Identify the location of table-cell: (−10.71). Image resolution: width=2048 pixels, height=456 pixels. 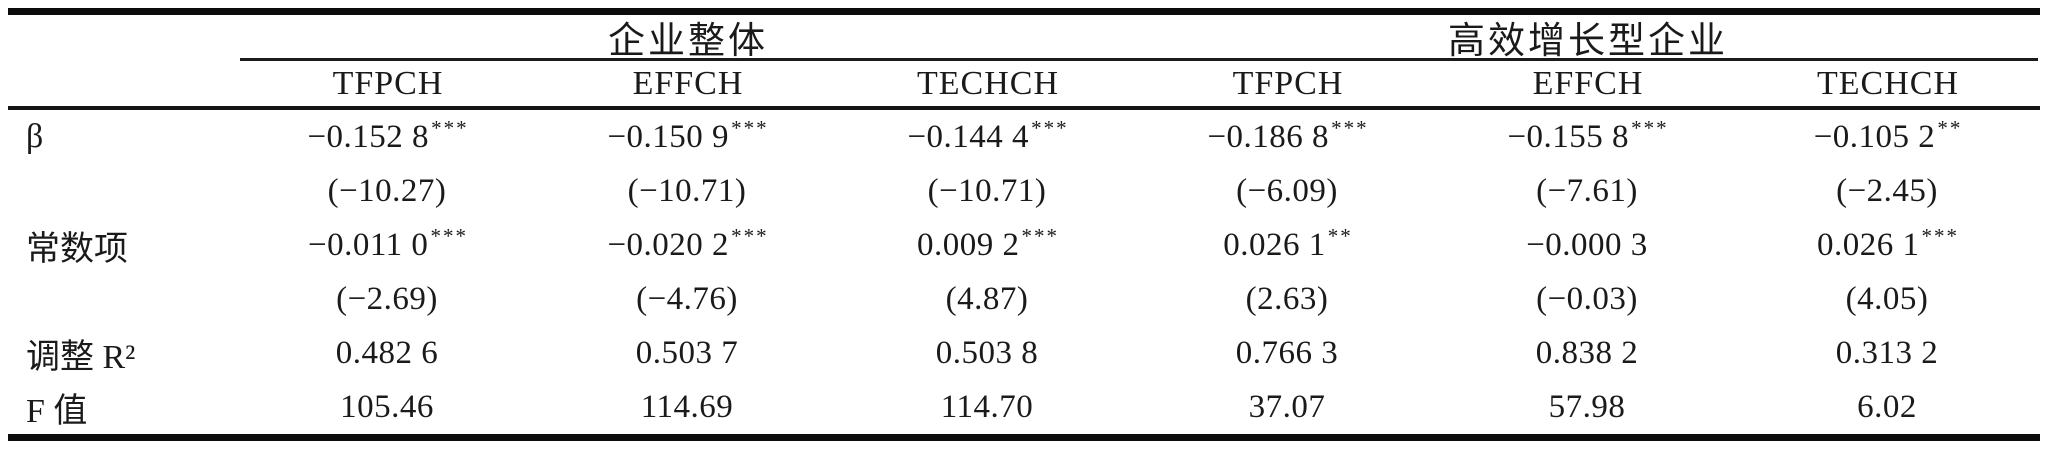
(988, 191).